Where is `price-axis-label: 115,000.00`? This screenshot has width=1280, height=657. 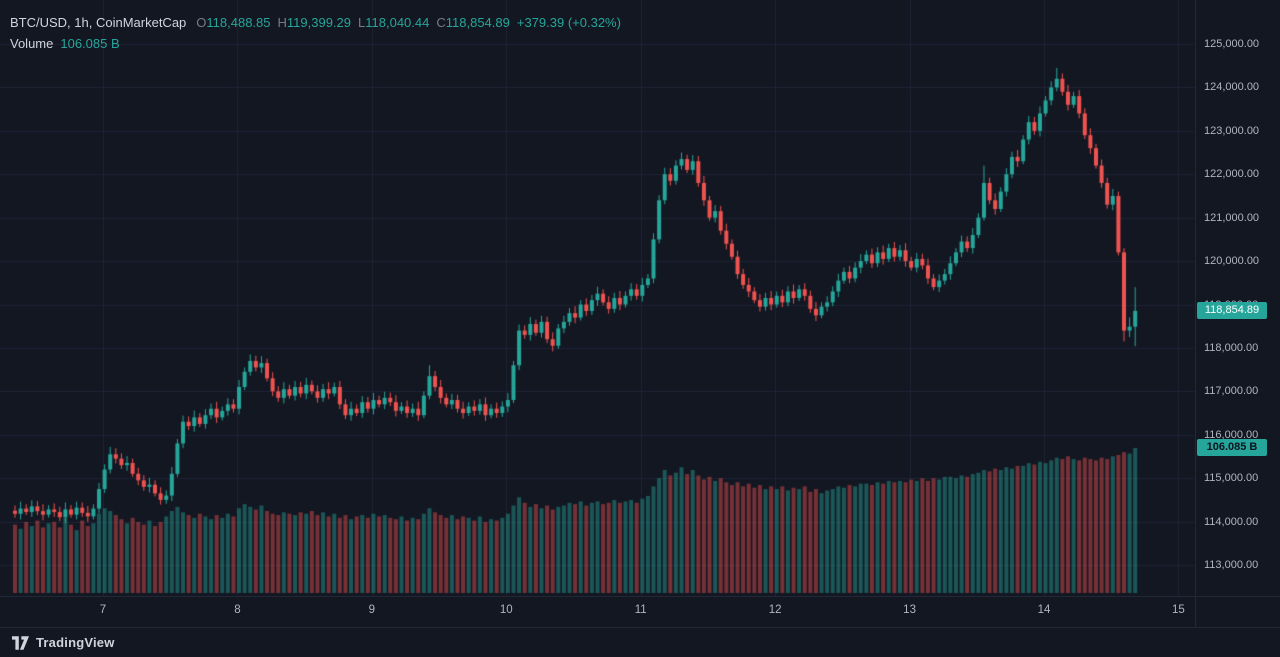 price-axis-label: 115,000.00 is located at coordinates (1231, 478).